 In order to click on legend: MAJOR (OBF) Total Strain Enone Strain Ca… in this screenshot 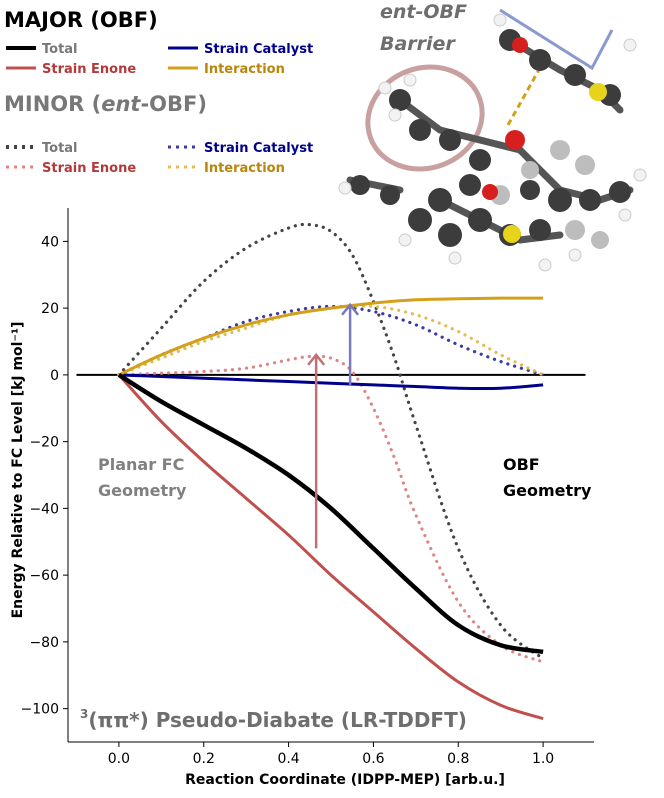, I will do `click(158, 92)`.